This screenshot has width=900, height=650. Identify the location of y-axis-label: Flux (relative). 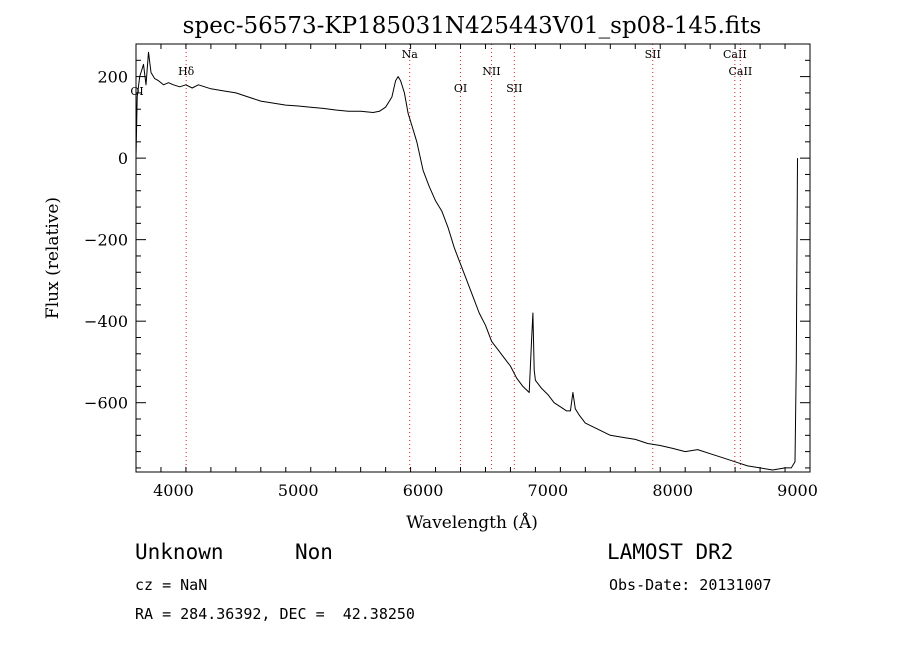
(53, 258).